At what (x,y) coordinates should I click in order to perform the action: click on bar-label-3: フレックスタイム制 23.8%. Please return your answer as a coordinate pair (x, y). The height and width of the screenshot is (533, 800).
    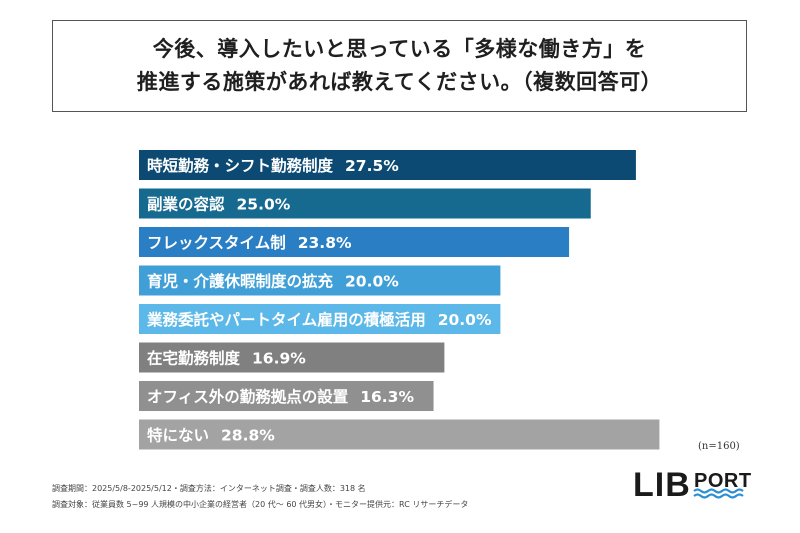
    Looking at the image, I should click on (249, 243).